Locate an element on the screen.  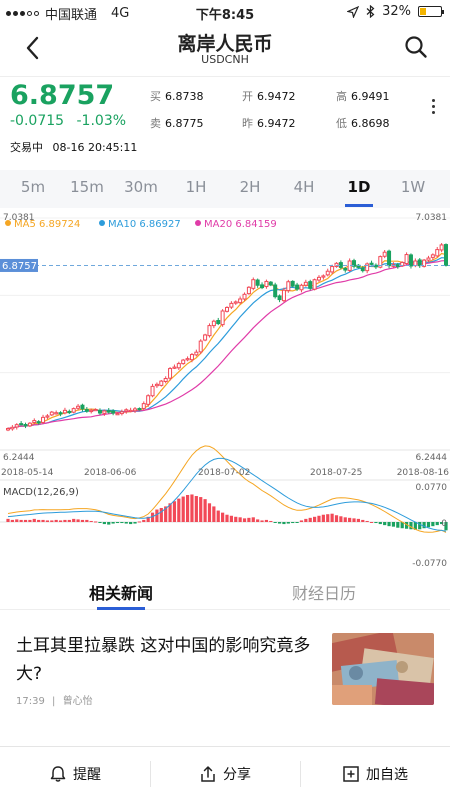
prev-close-cell: 昨 6.9472 is located at coordinates (269, 123).